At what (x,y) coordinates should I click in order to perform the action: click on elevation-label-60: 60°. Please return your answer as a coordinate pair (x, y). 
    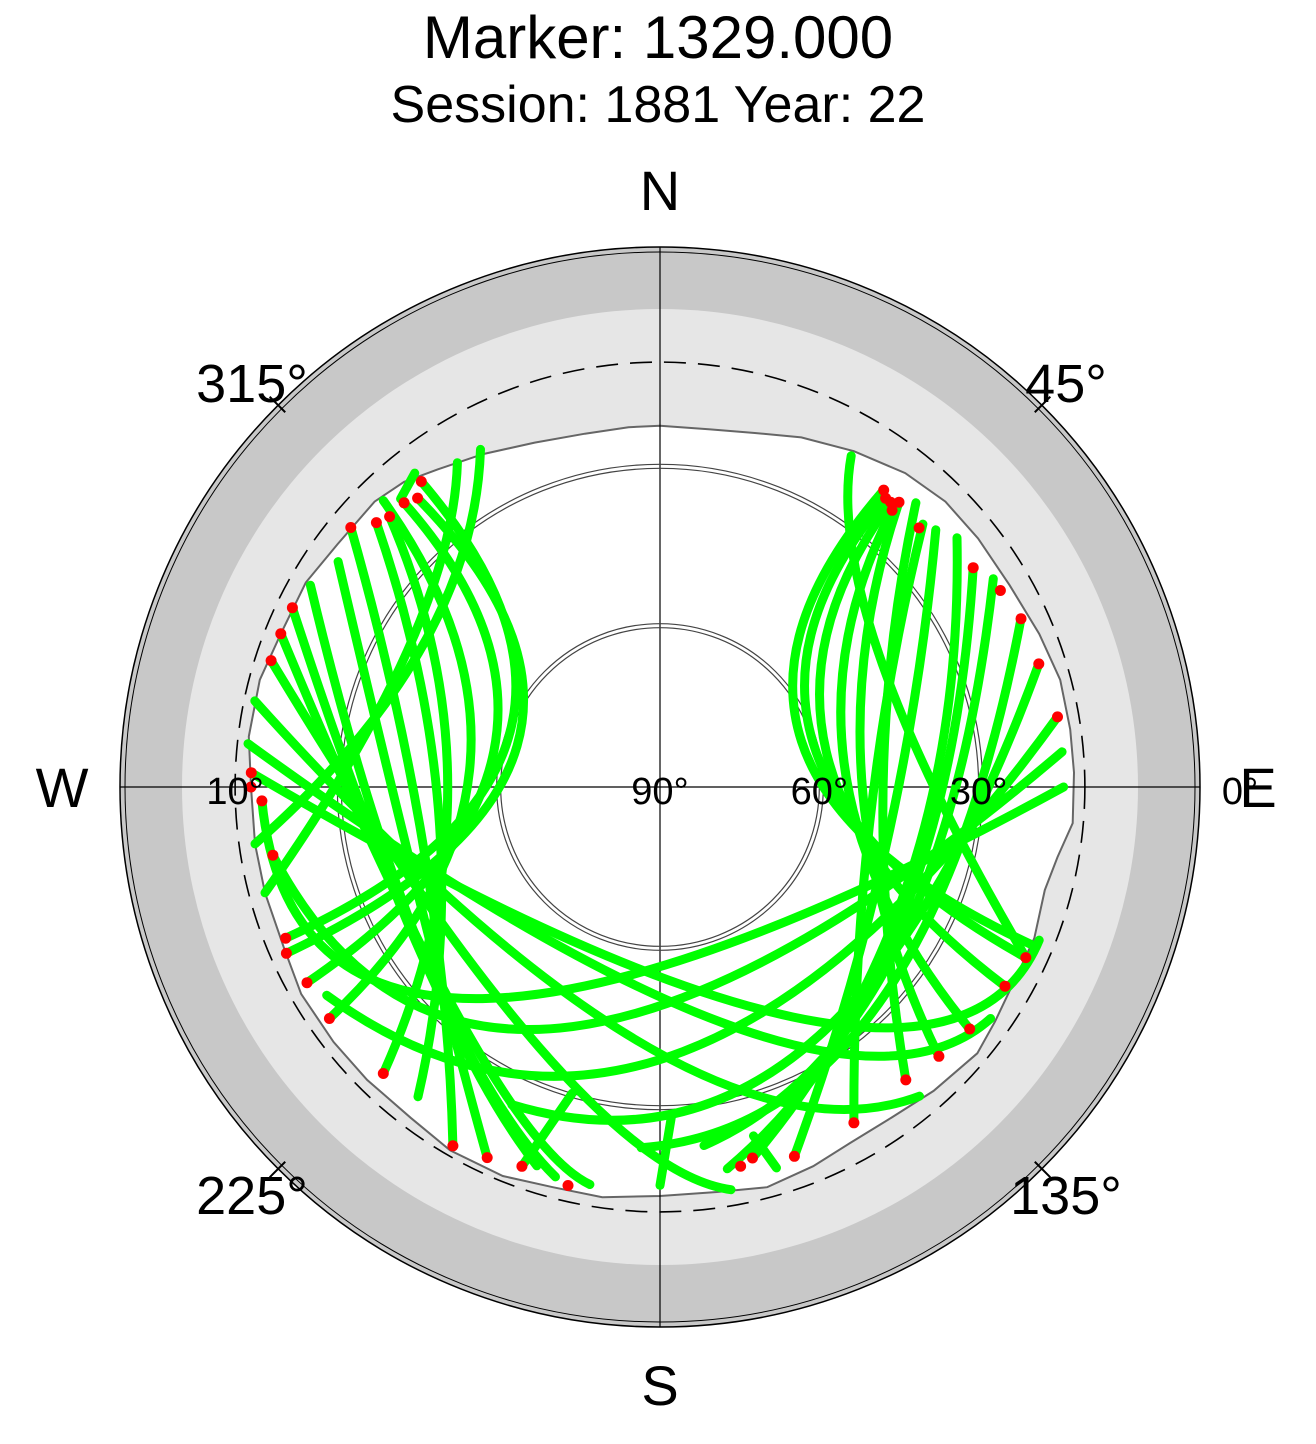
    Looking at the image, I should click on (819, 792).